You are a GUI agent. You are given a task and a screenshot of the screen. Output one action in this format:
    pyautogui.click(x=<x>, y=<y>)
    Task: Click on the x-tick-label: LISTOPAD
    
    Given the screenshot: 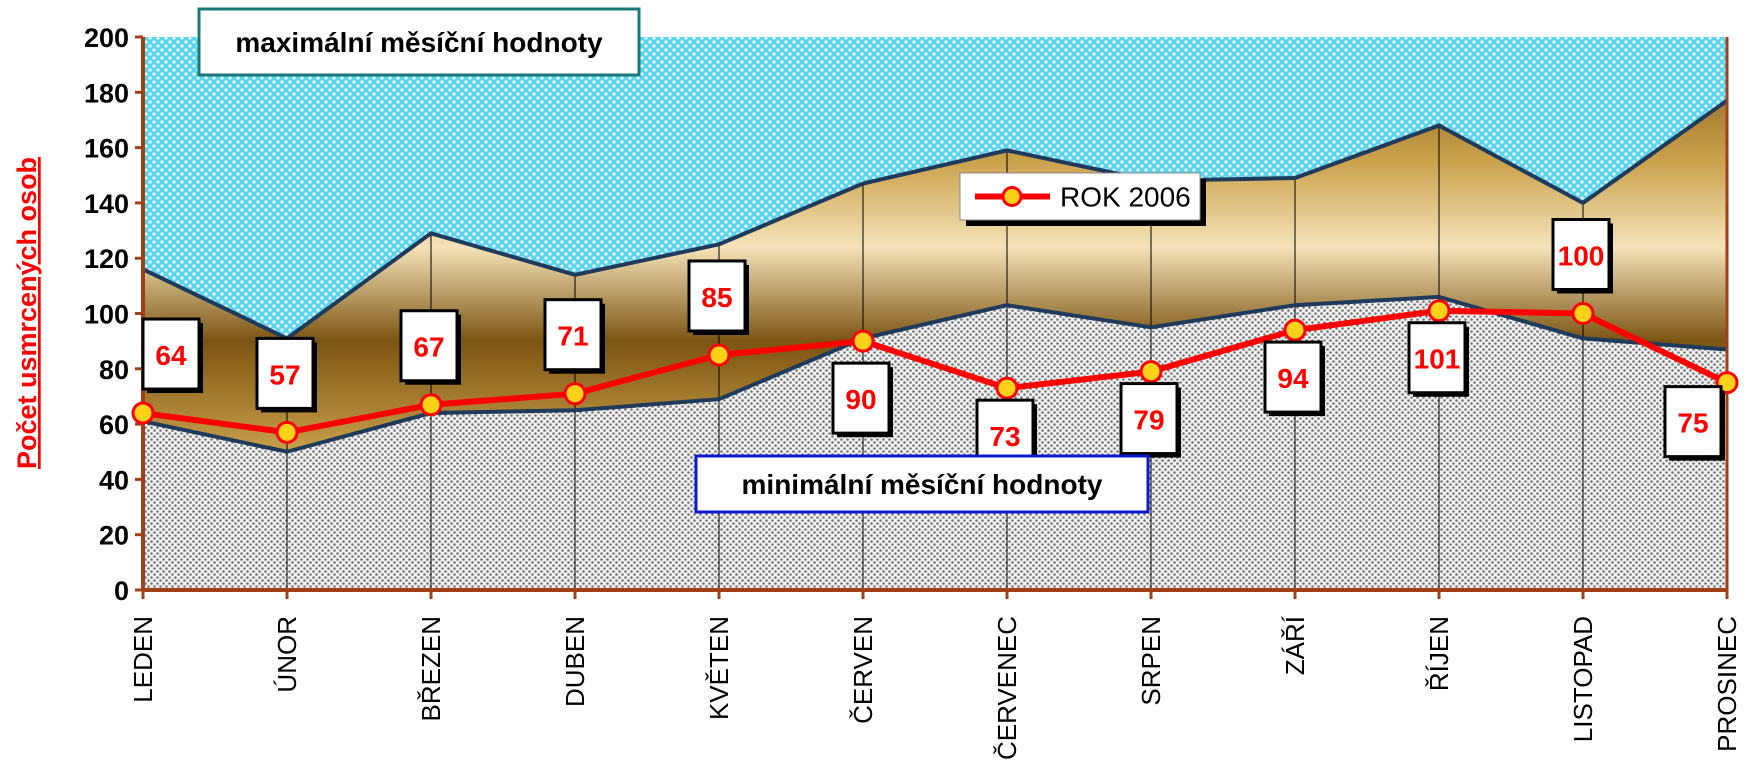 What is the action you would take?
    pyautogui.click(x=1583, y=679)
    